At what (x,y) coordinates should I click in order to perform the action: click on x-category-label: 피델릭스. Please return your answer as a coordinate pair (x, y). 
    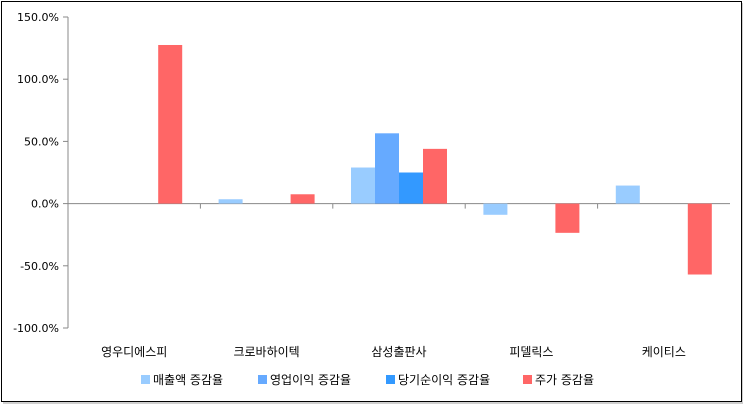
    Looking at the image, I should click on (531, 352).